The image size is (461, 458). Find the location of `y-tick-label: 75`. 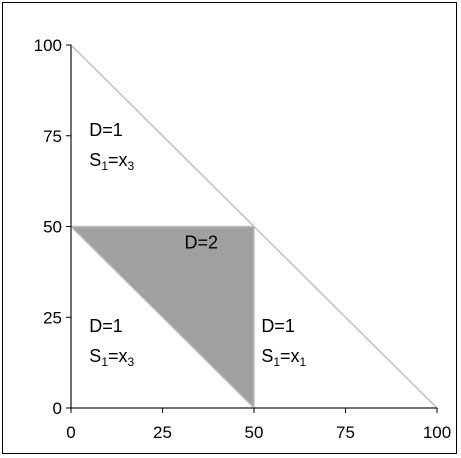

y-tick-label: 75 is located at coordinates (52, 136).